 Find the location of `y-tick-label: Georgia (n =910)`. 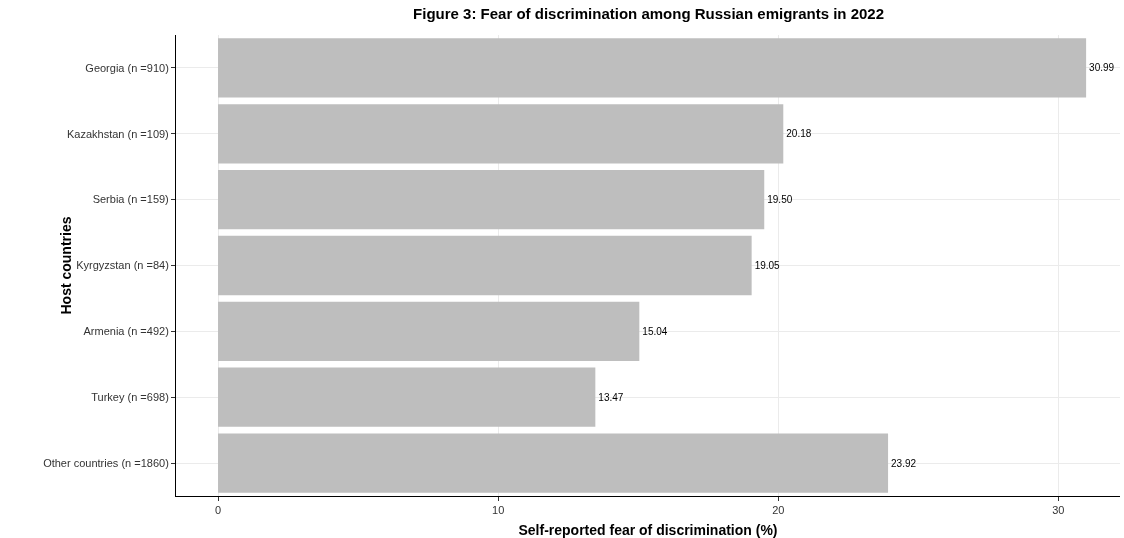

y-tick-label: Georgia (n =910) is located at coordinates (127, 67).